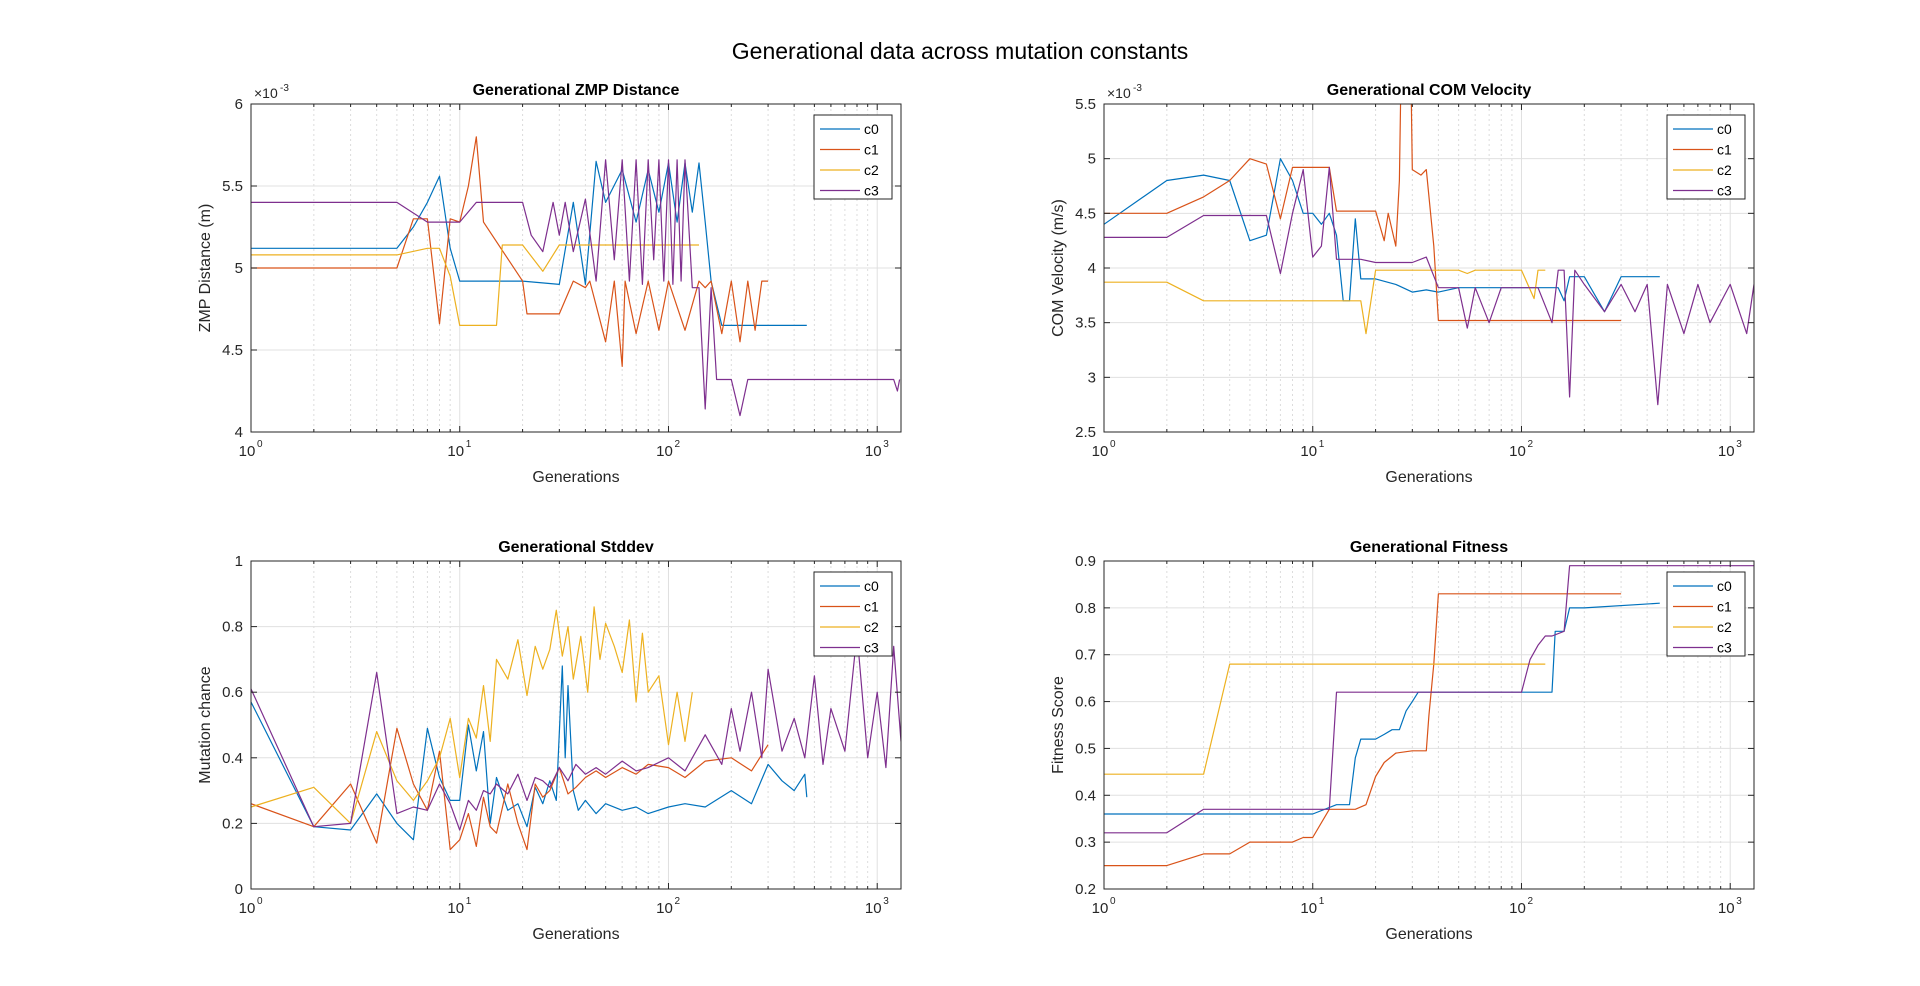  I want to click on y-tick-label: 0.9, so click(1085, 561).